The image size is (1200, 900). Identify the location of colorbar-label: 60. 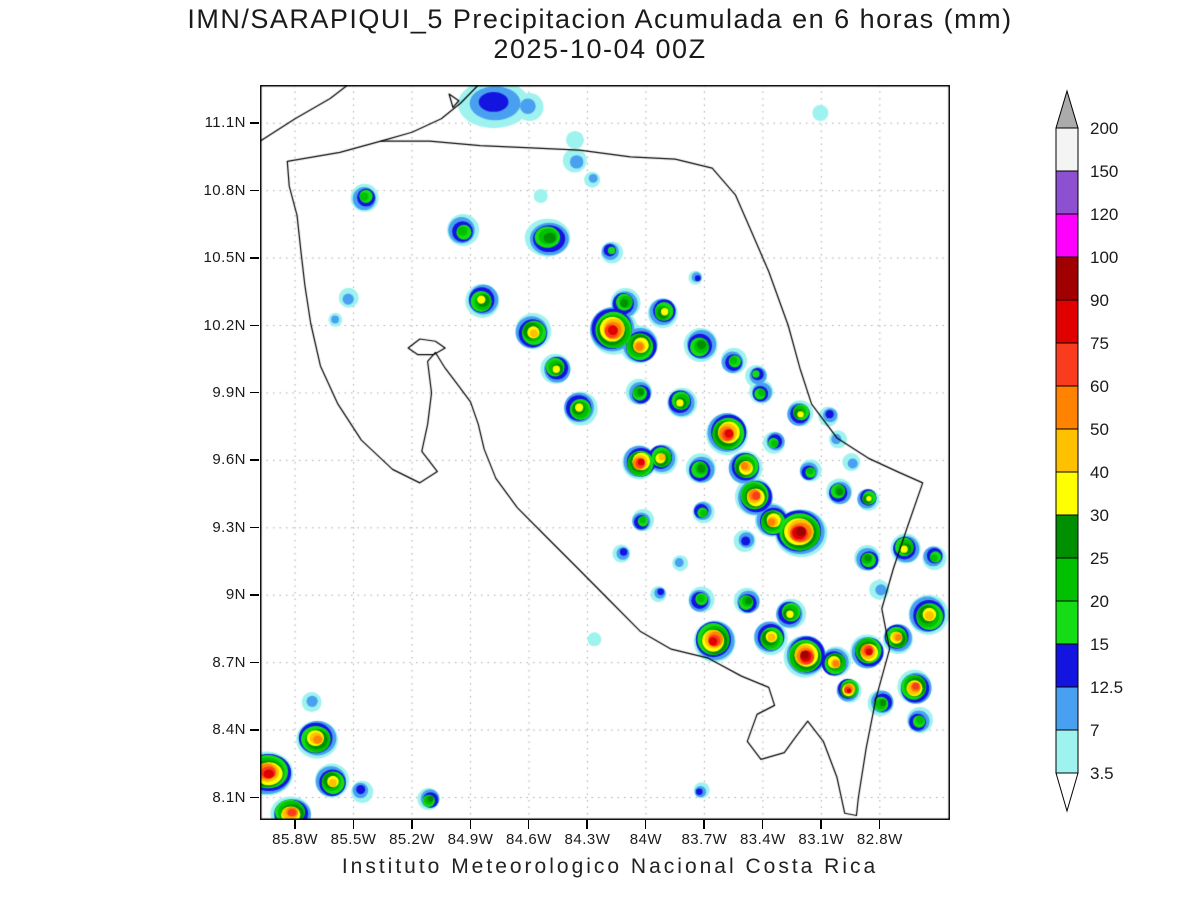
(1099, 386).